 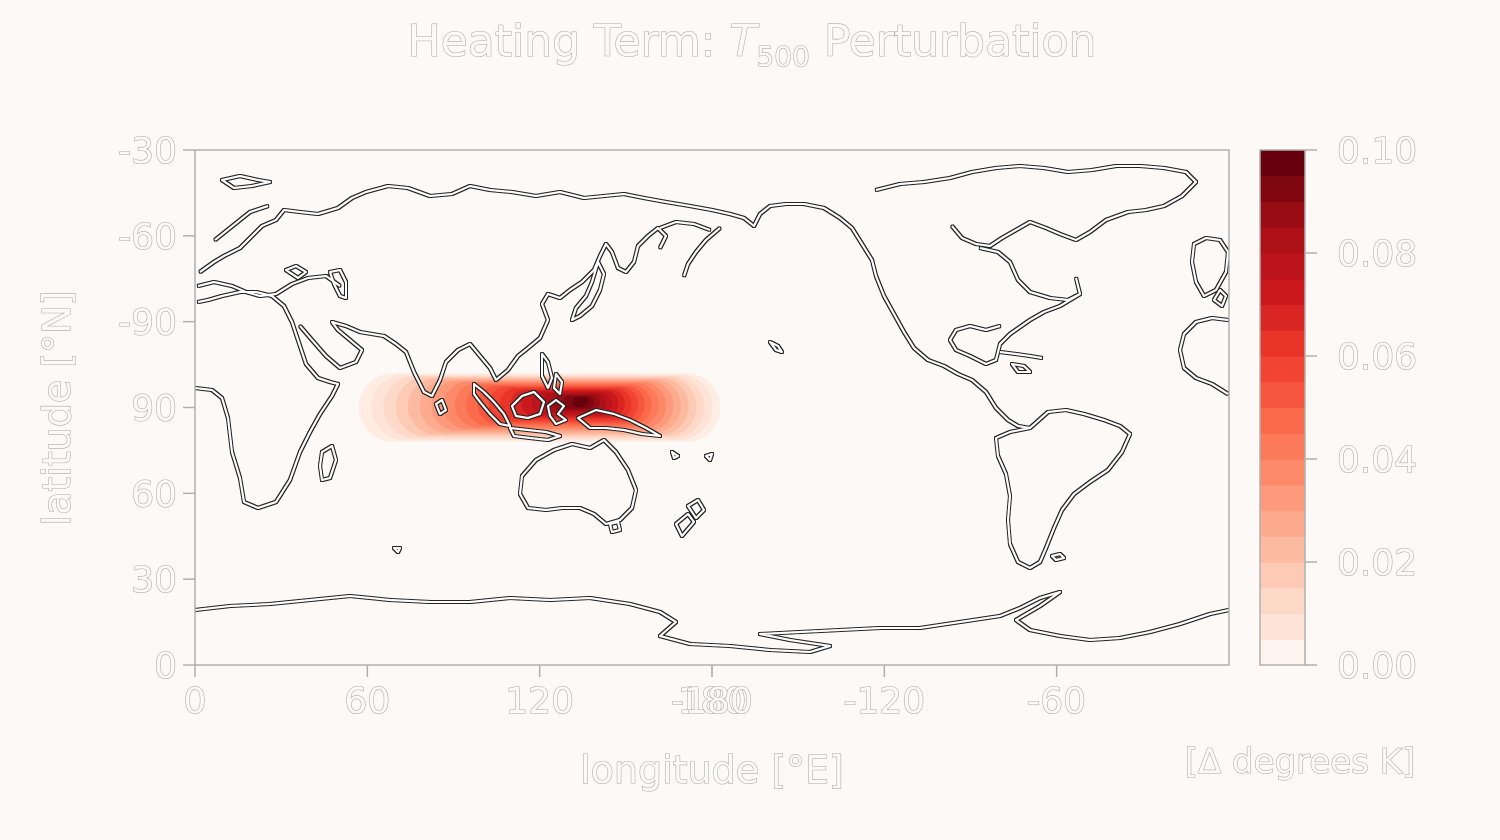 I want to click on coastline-kamchatka, so click(x=685, y=226).